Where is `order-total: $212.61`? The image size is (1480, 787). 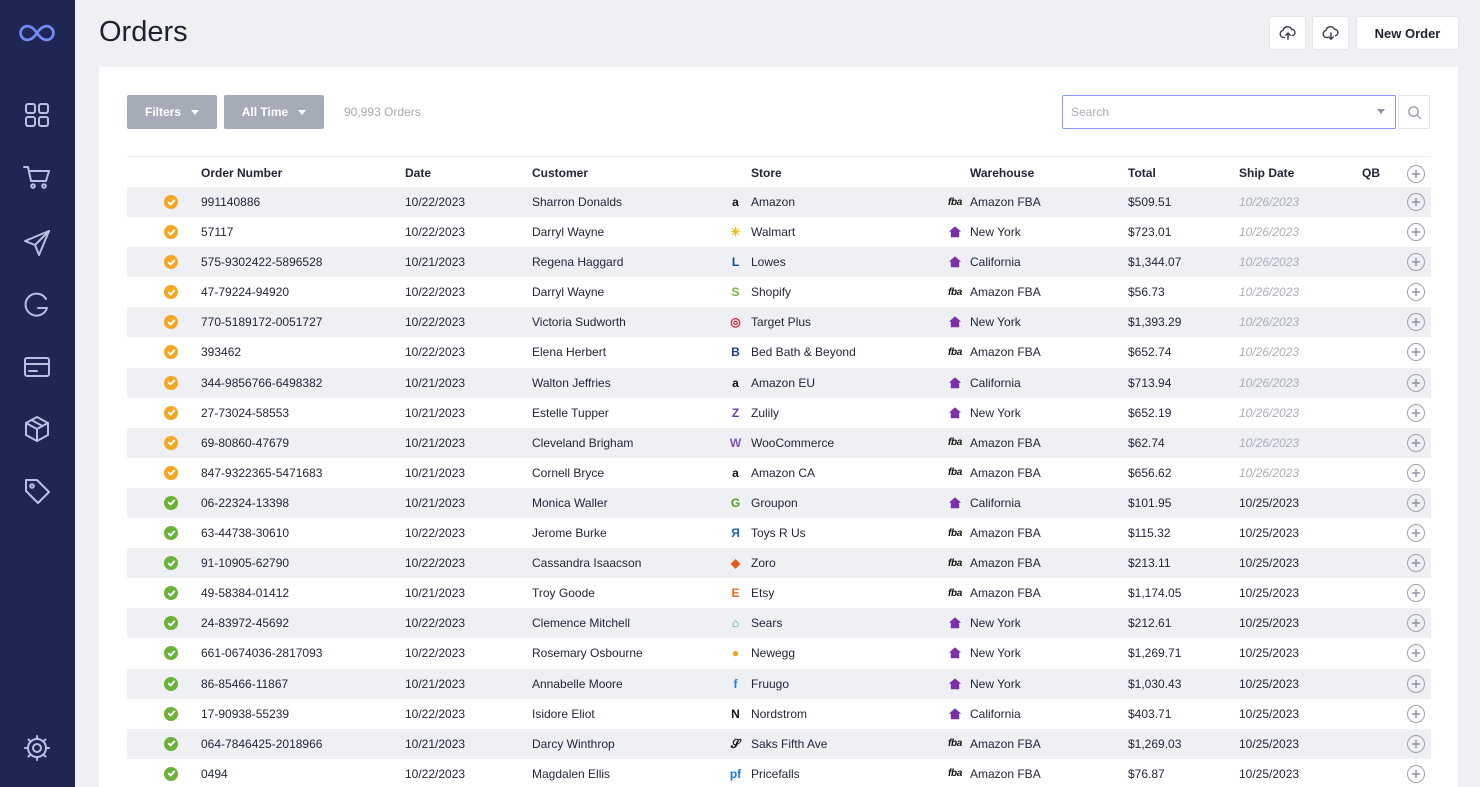 order-total: $212.61 is located at coordinates (1150, 623).